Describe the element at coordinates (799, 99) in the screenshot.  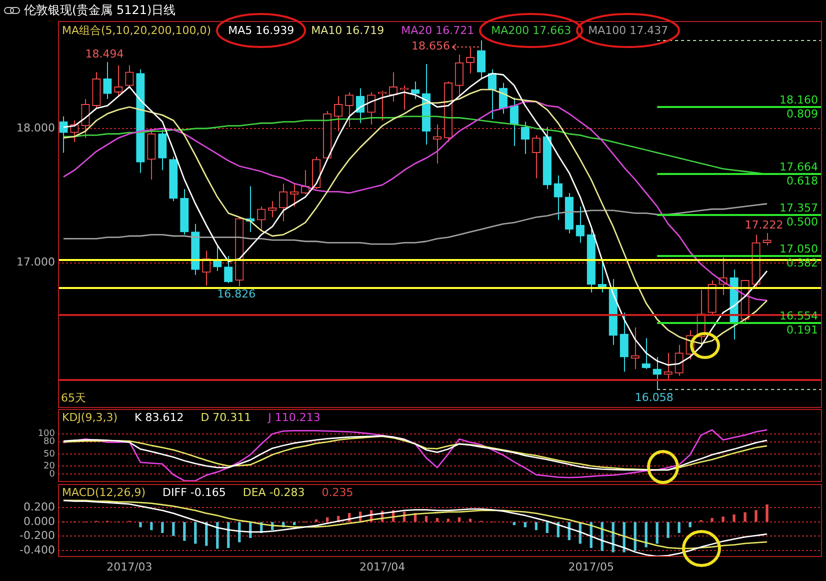
I see `ref-line-label: 18.160` at that location.